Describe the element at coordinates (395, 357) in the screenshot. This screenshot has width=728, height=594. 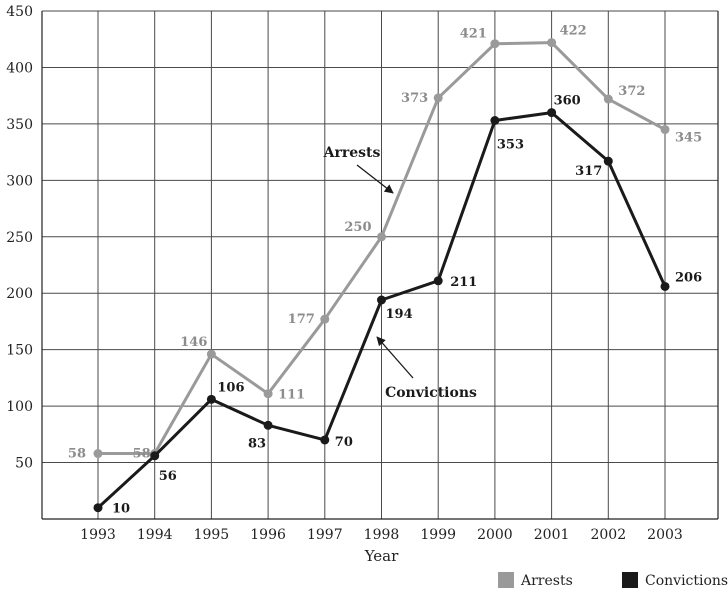
I see `convictions-arrow` at that location.